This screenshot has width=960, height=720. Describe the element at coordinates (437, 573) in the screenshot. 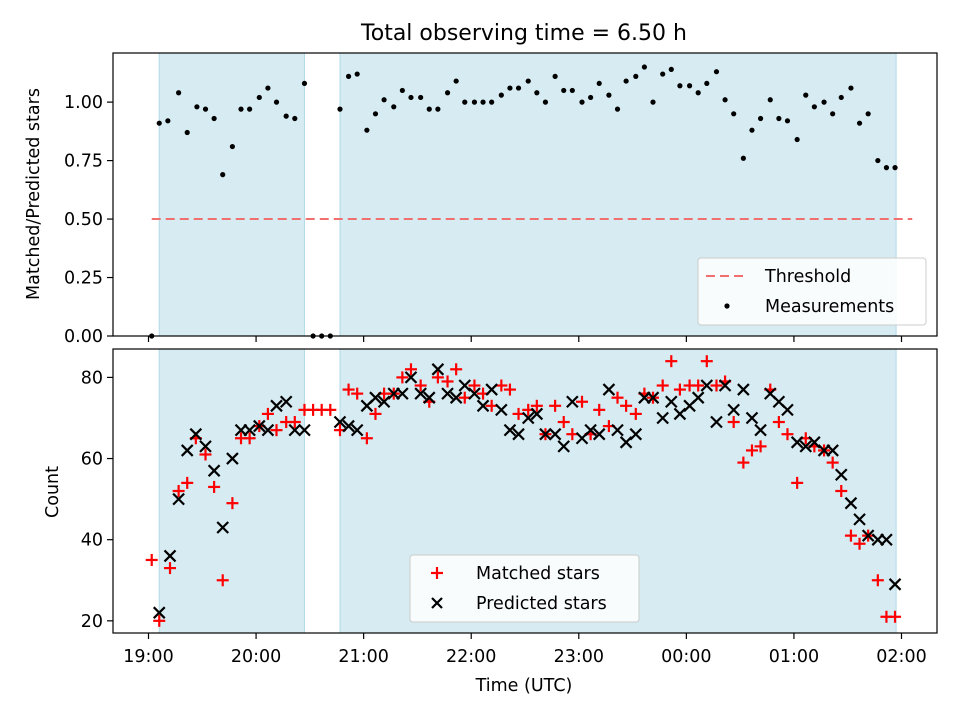

I see `legend-matched-swatch` at that location.